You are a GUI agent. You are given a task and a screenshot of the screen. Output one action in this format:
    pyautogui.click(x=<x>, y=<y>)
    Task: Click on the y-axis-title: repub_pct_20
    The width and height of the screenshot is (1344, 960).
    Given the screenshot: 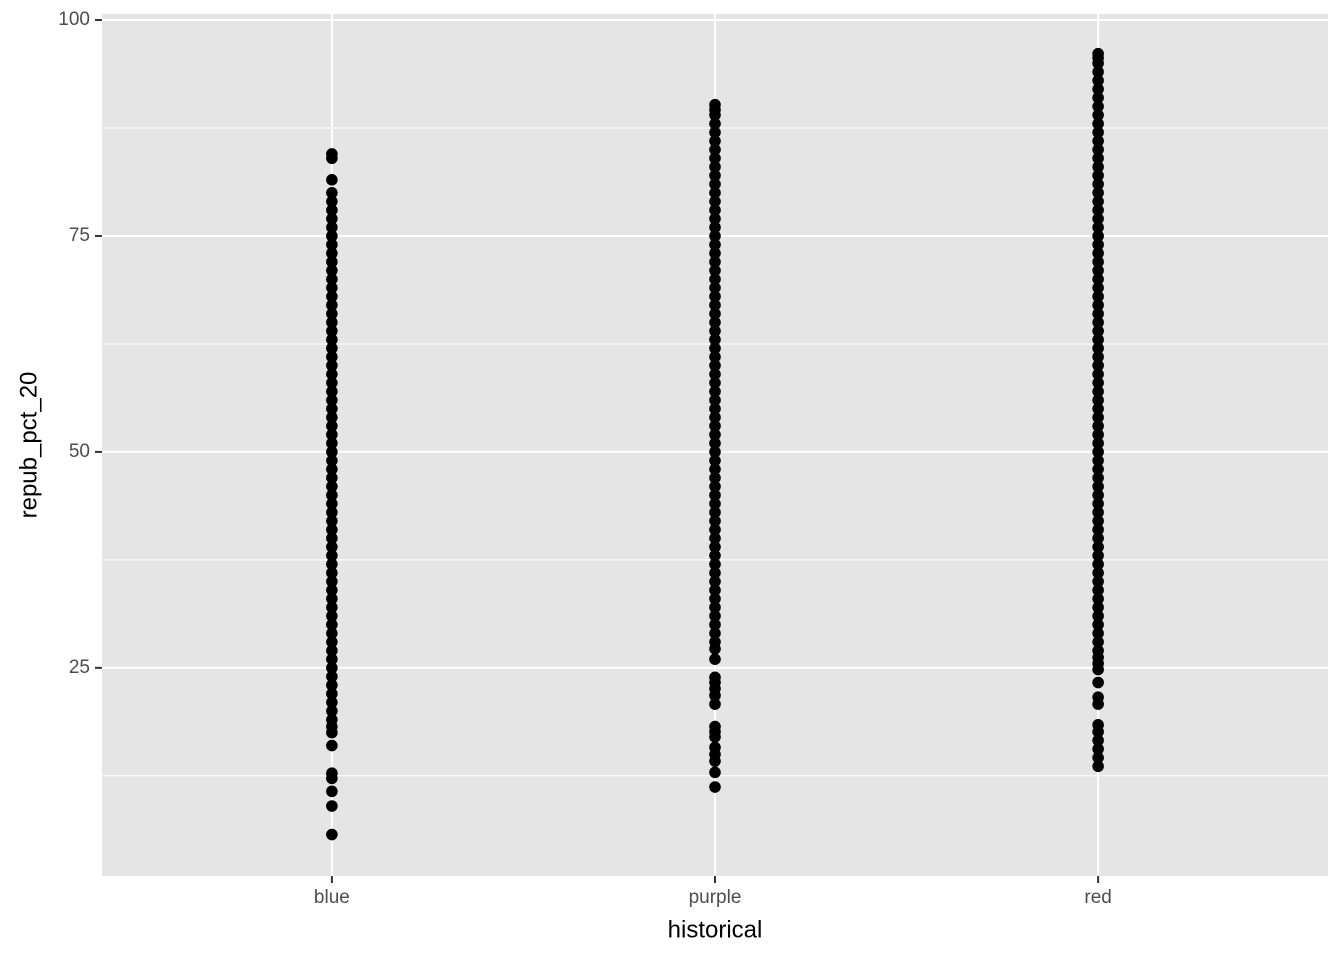 What is the action you would take?
    pyautogui.click(x=28, y=445)
    